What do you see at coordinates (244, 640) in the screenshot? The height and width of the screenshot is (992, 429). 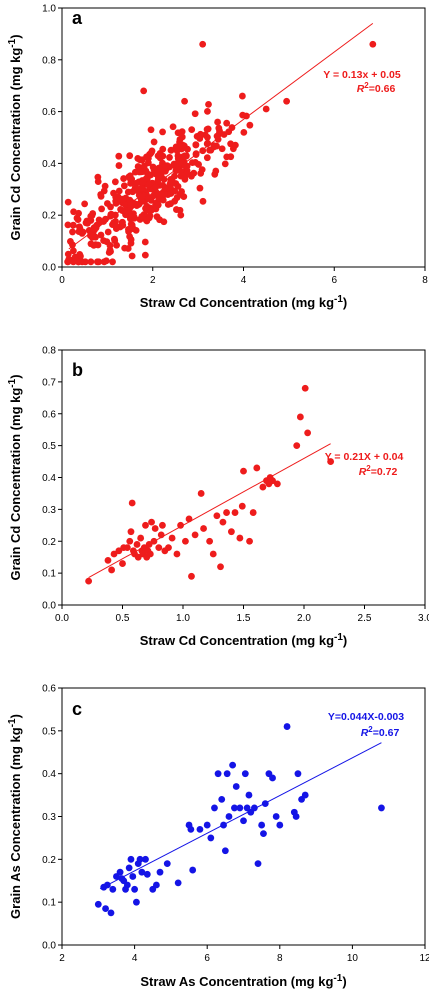 I see `x-axis-label: Straw Cd Concentration (mg kg-1)` at bounding box center [244, 640].